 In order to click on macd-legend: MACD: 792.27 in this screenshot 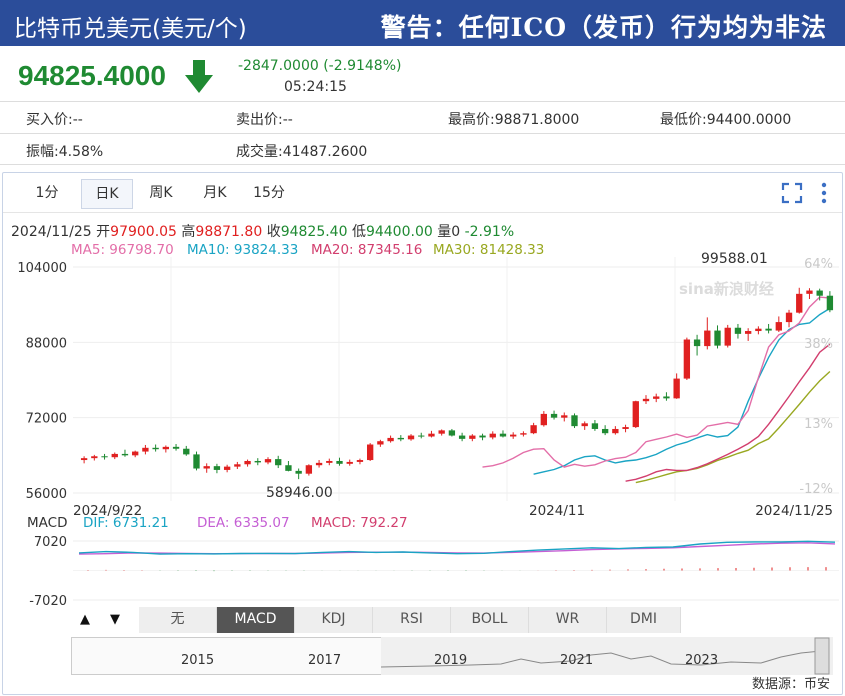, I will do `click(359, 523)`.